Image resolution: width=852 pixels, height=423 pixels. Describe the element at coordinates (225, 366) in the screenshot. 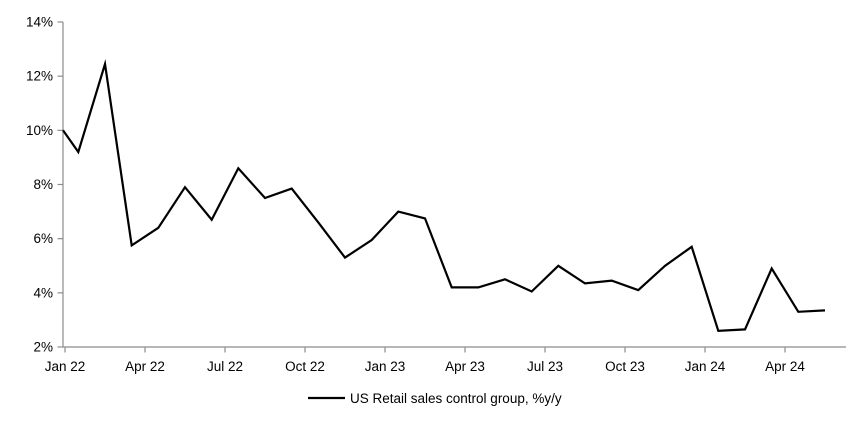

I see `x-tick-label: Jul 22` at that location.